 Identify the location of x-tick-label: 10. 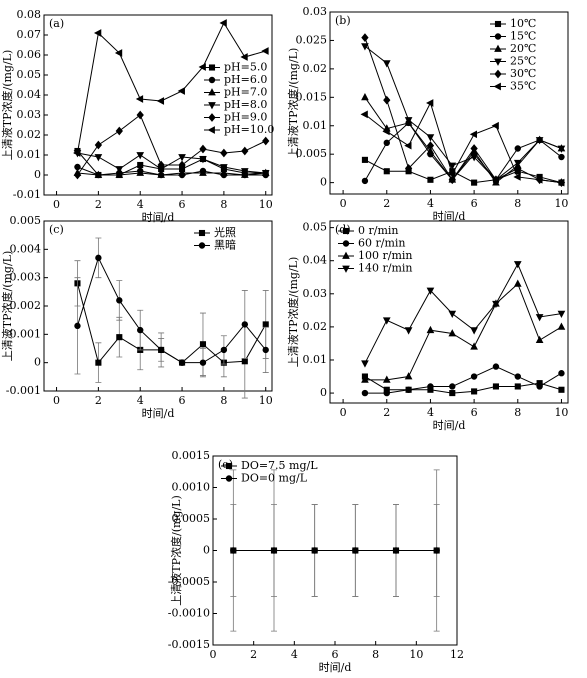
(266, 400).